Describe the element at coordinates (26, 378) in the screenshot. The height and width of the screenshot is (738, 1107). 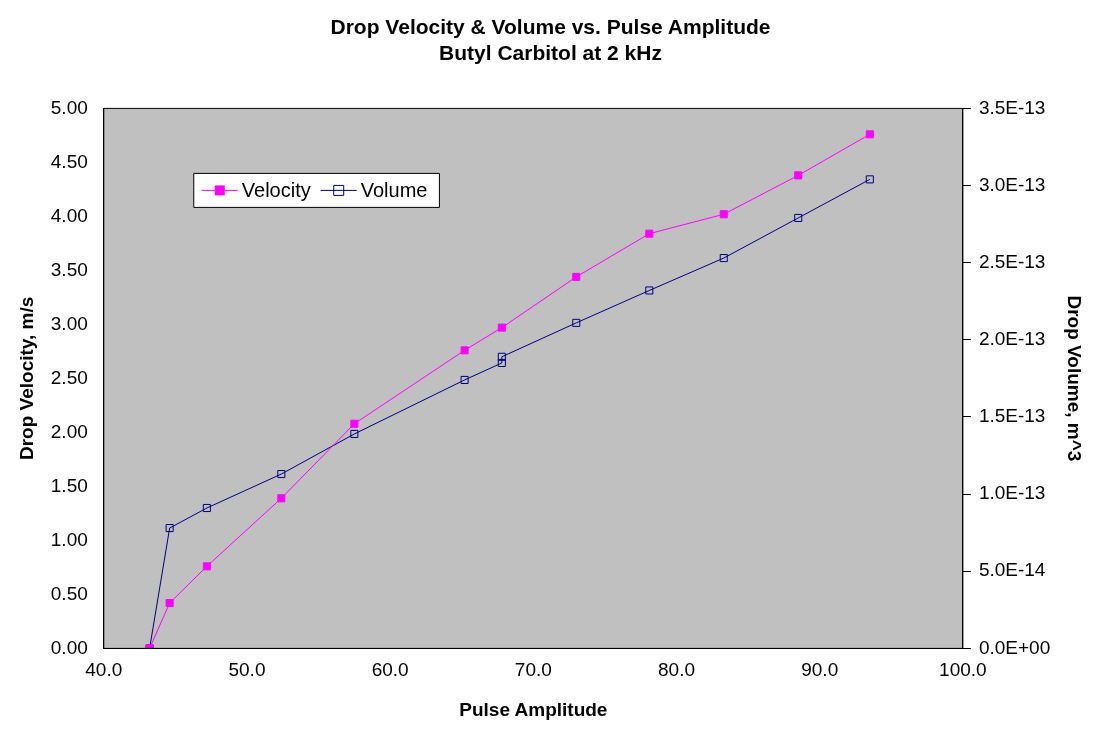
I see `y-axis-title: Drop Velocity, m/s` at that location.